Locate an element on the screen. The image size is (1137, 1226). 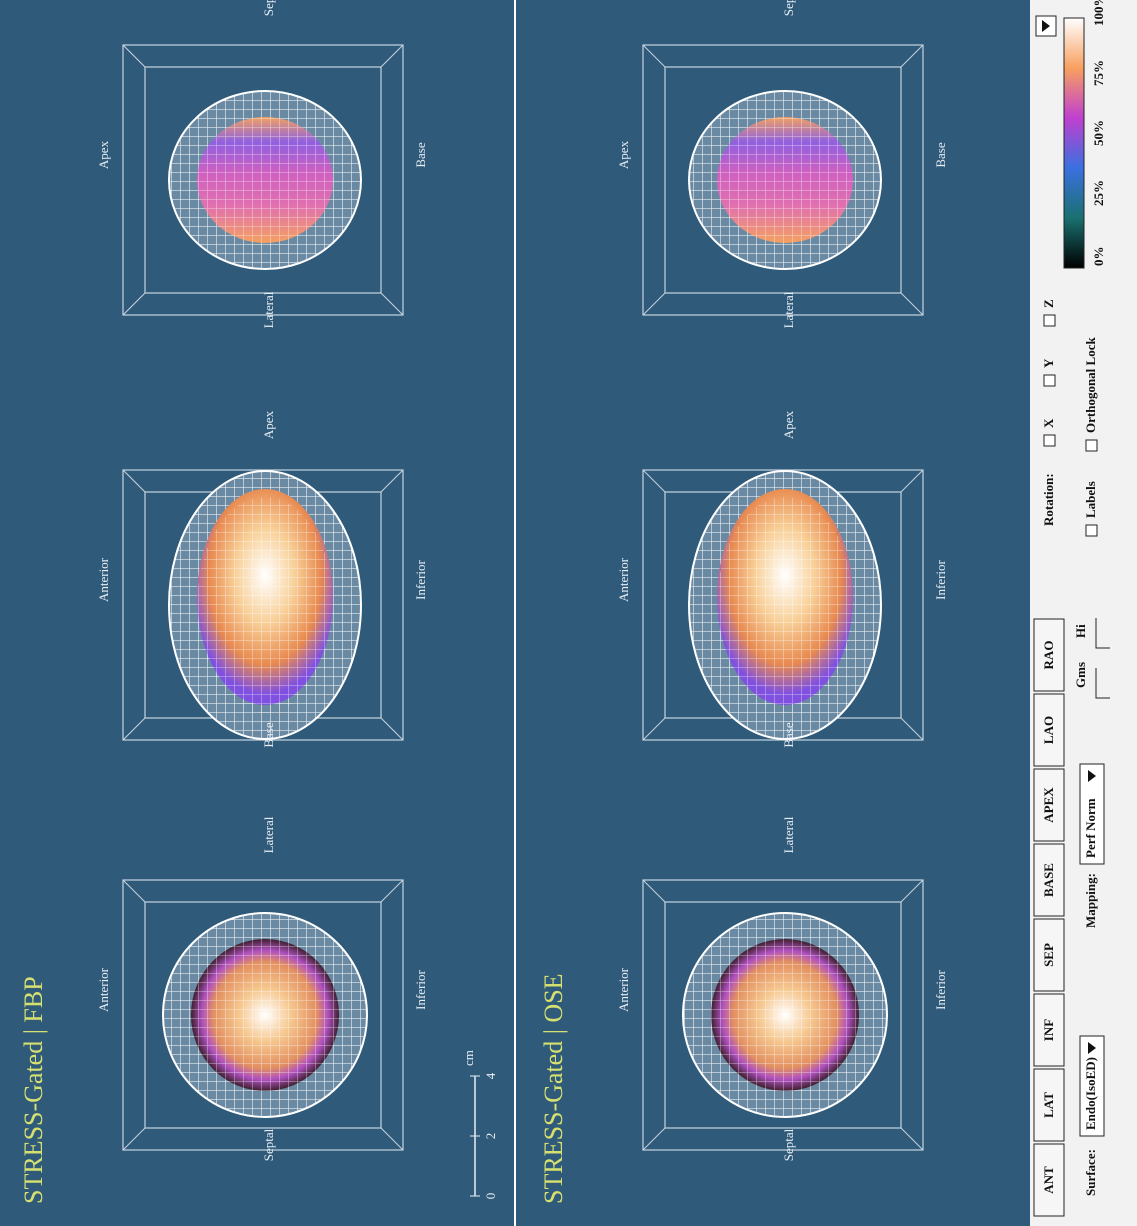
view-button-label: ANT is located at coordinates (1048, 1180).